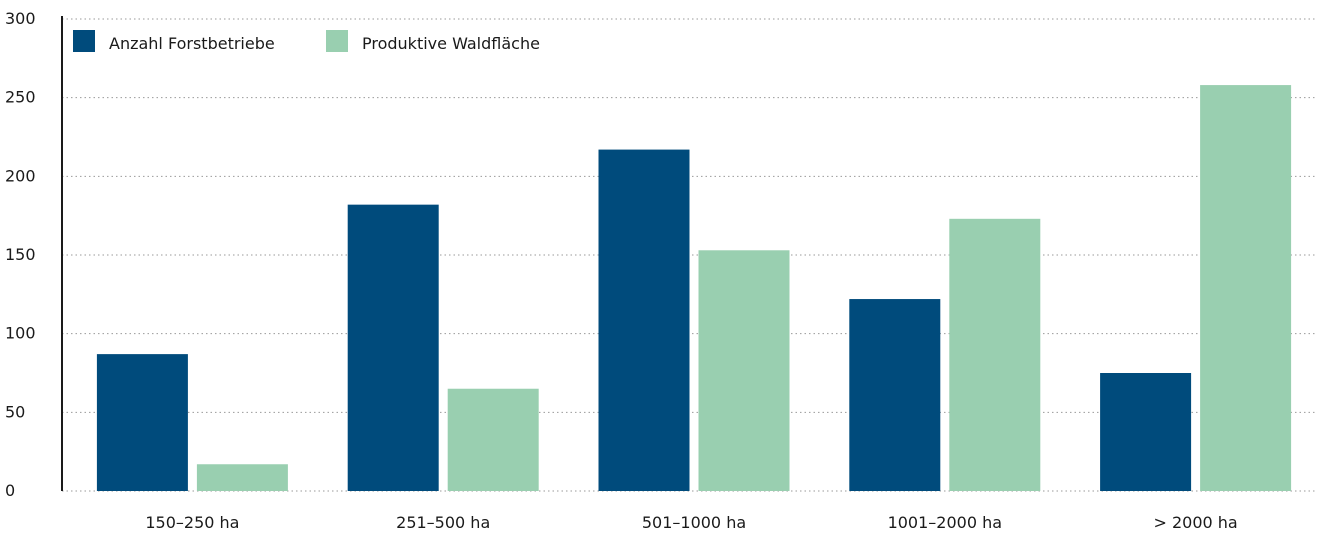  I want to click on x-category-label: 251–500 ha, so click(443, 522).